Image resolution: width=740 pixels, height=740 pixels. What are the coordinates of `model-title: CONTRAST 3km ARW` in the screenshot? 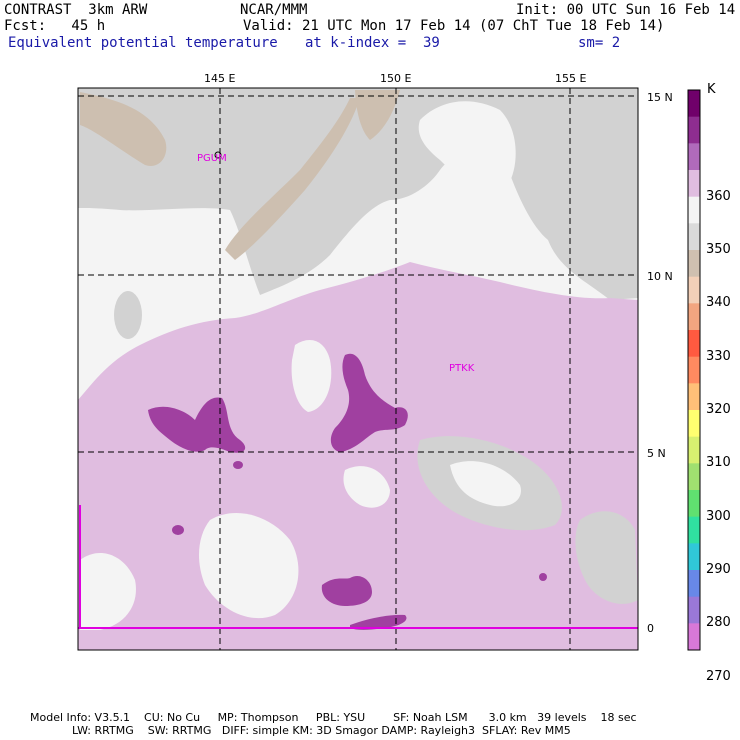 It's located at (76, 10).